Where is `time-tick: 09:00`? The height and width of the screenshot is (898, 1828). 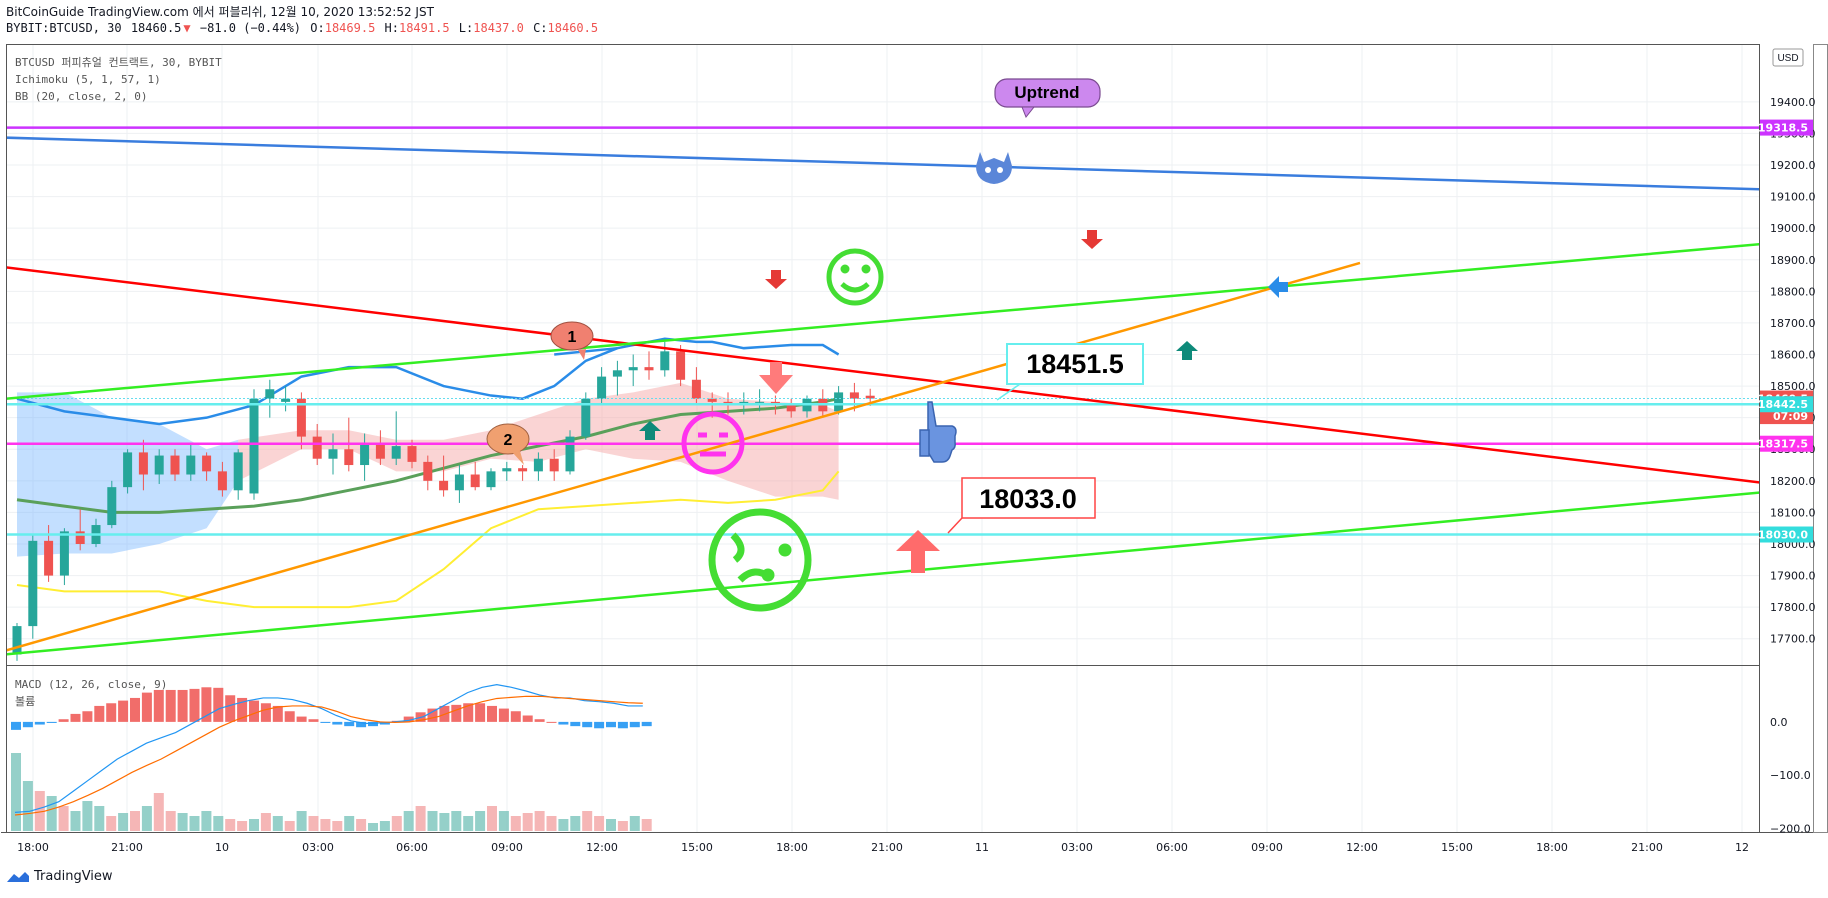
time-tick: 09:00 is located at coordinates (507, 847).